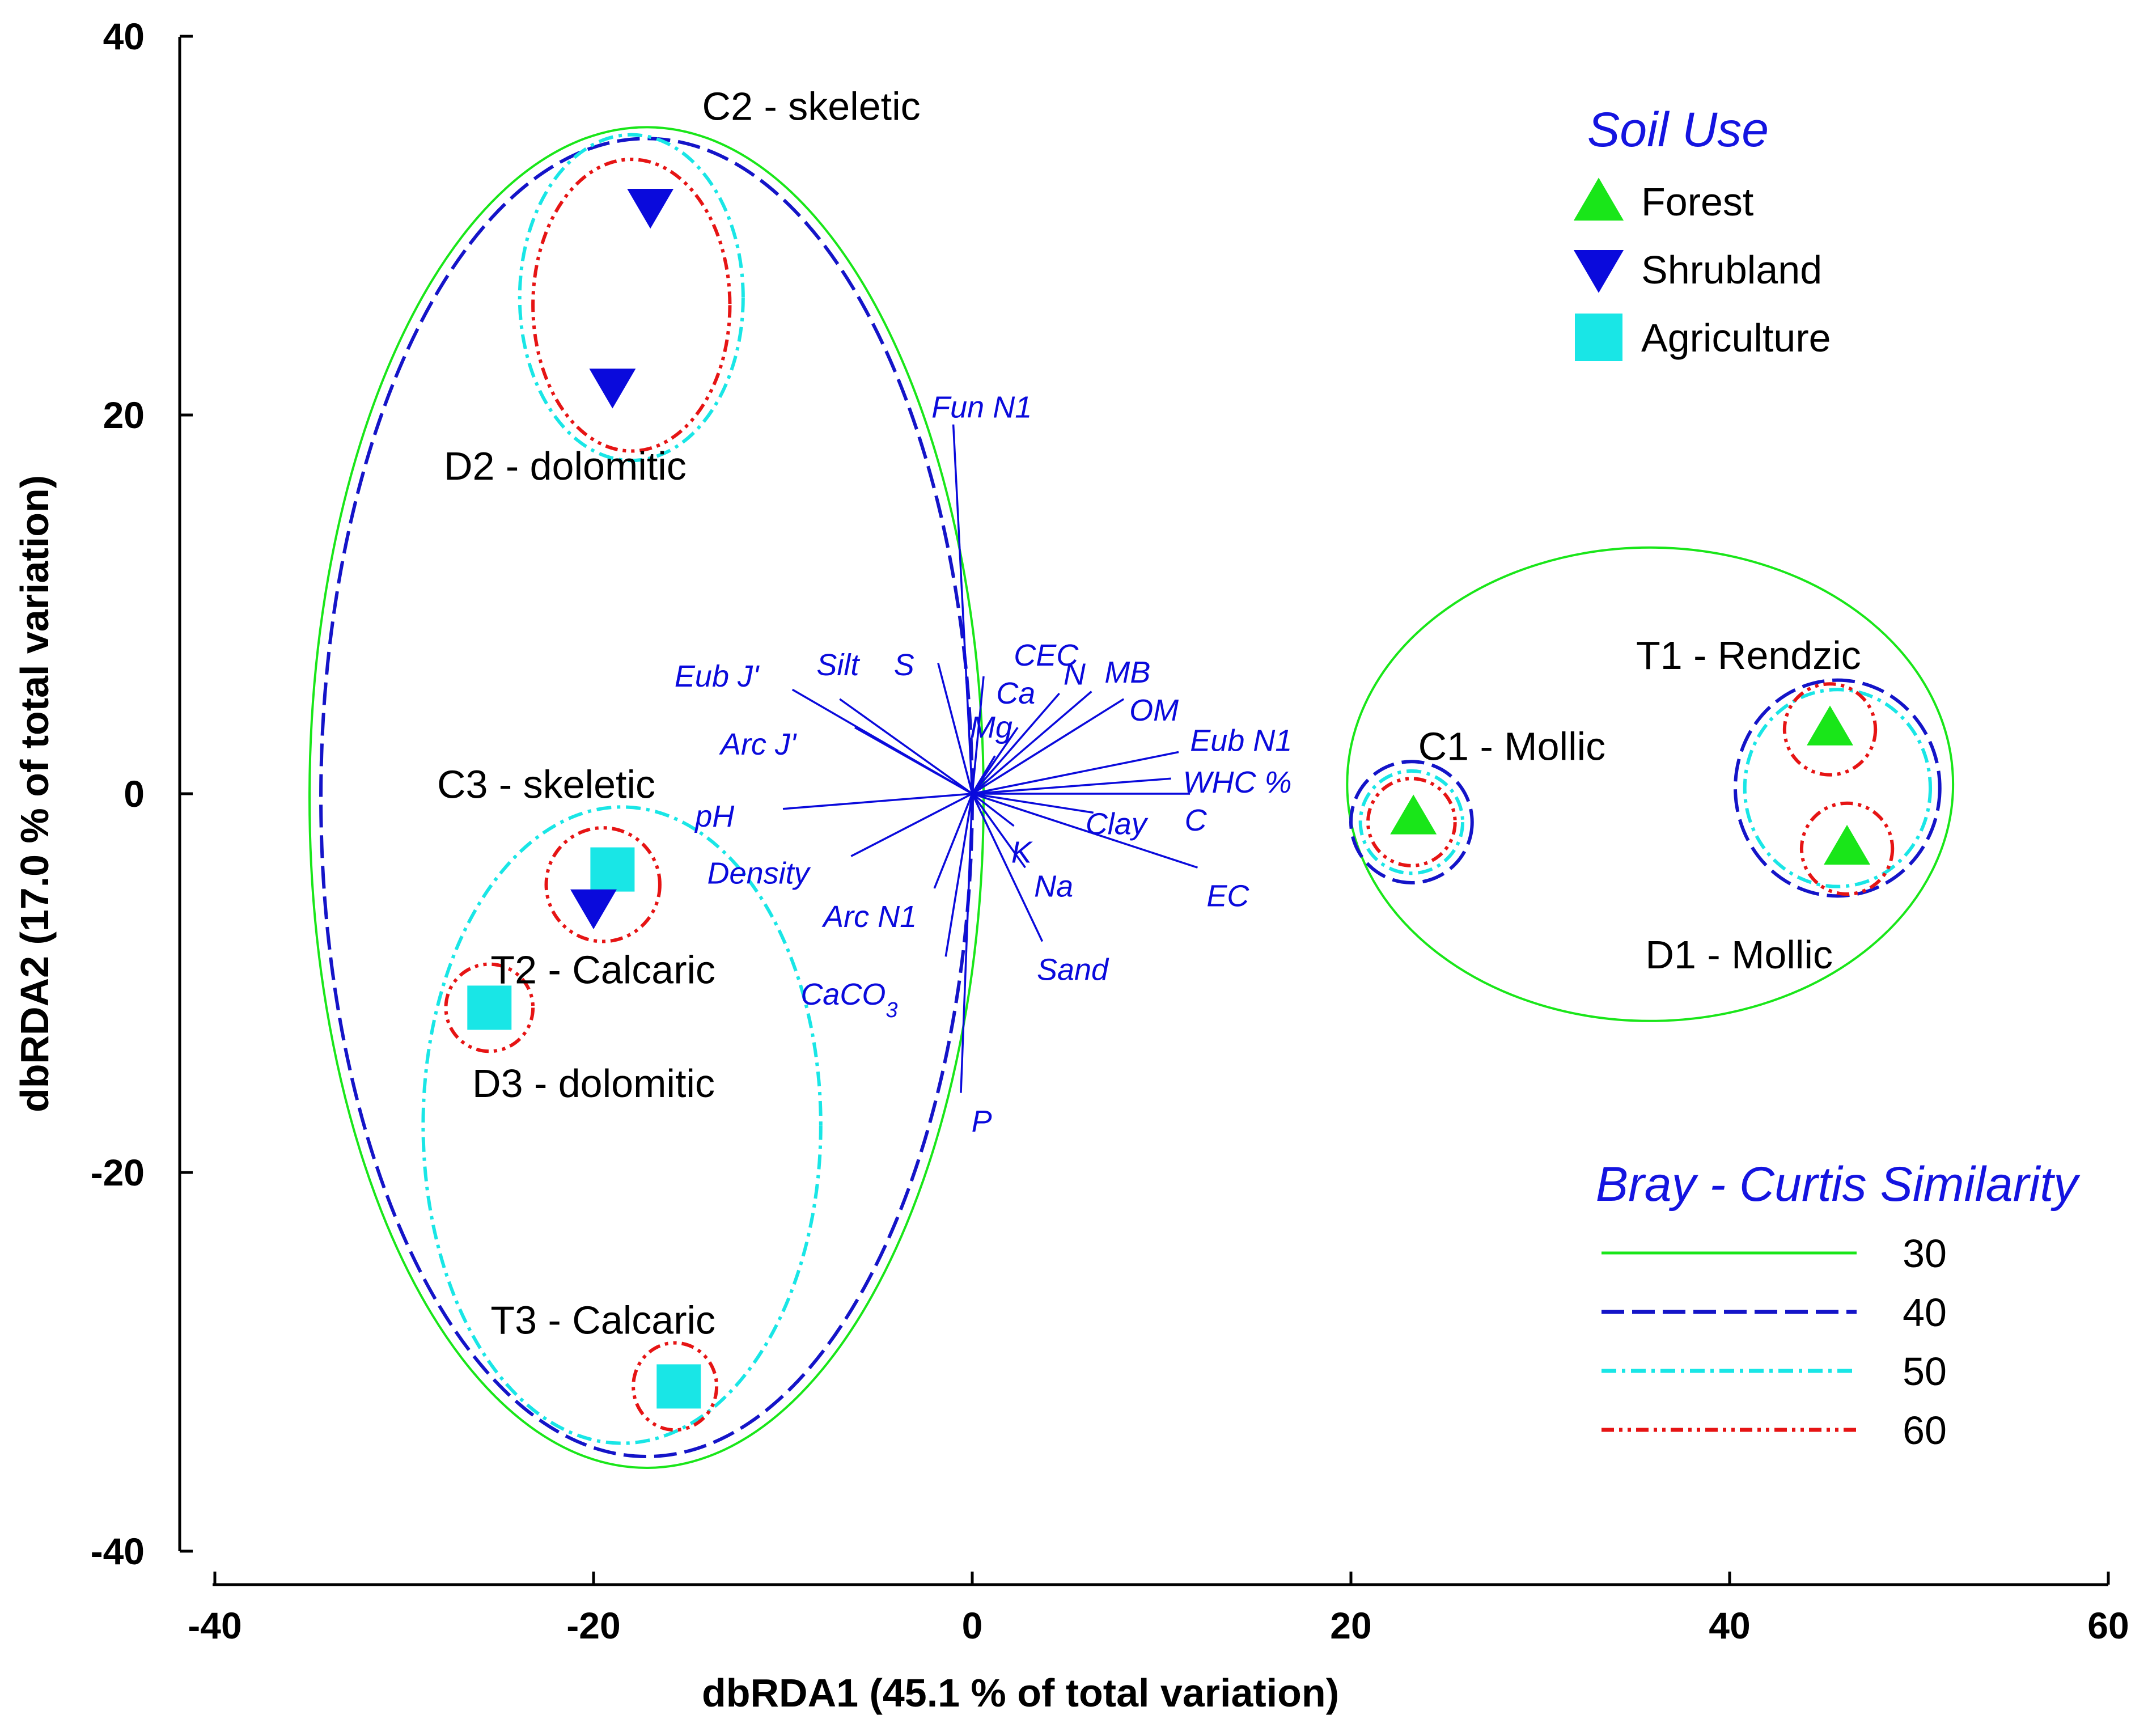  What do you see at coordinates (1154, 710) in the screenshot?
I see `vector-label-om: OM` at bounding box center [1154, 710].